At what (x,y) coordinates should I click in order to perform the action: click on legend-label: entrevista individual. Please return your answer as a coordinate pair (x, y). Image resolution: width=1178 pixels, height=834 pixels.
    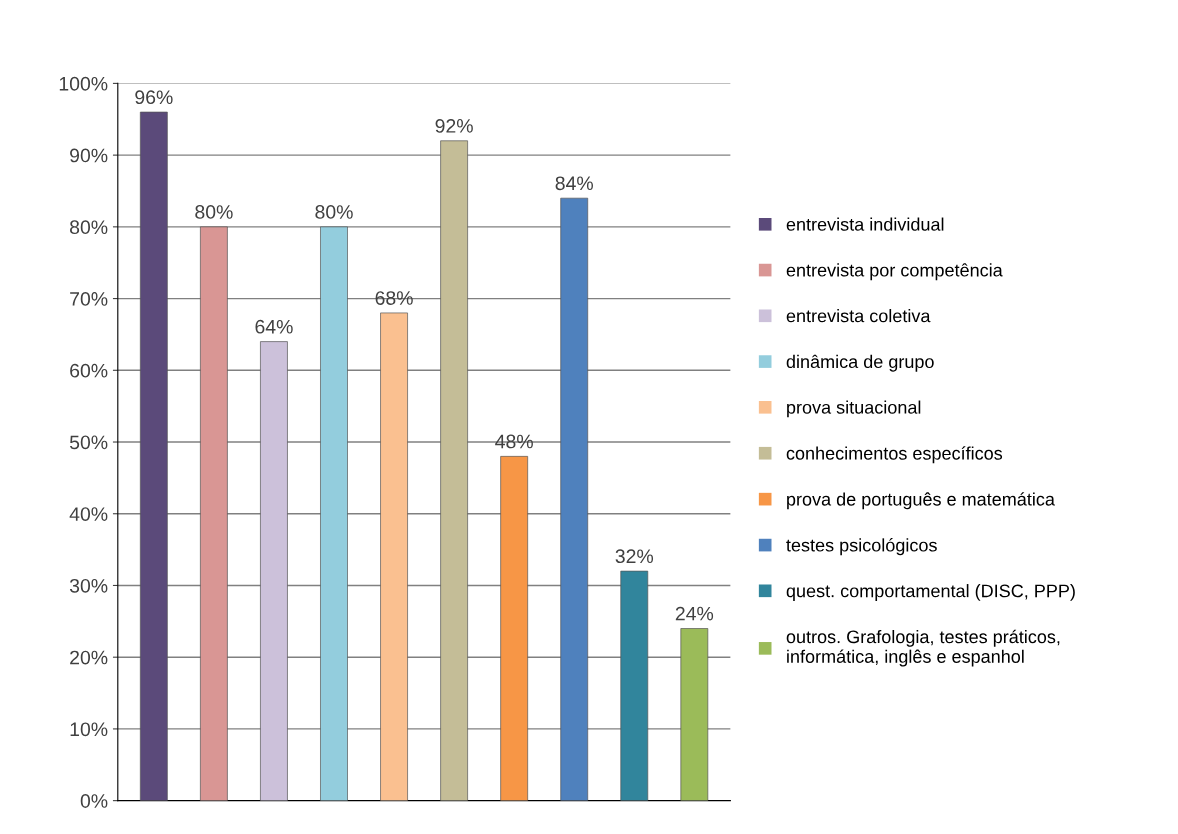
    Looking at the image, I should click on (865, 224).